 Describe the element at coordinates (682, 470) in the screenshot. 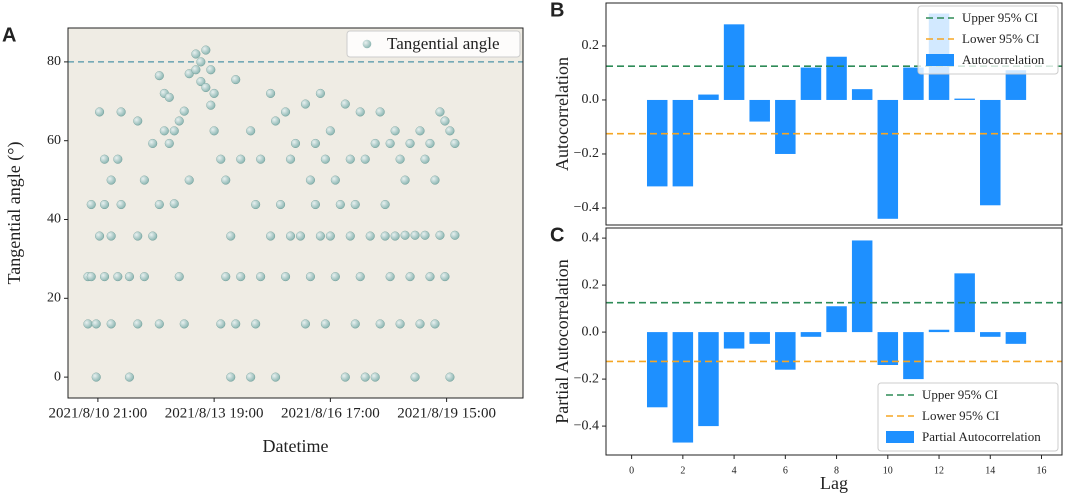

I see `x-tick-label: 2` at that location.